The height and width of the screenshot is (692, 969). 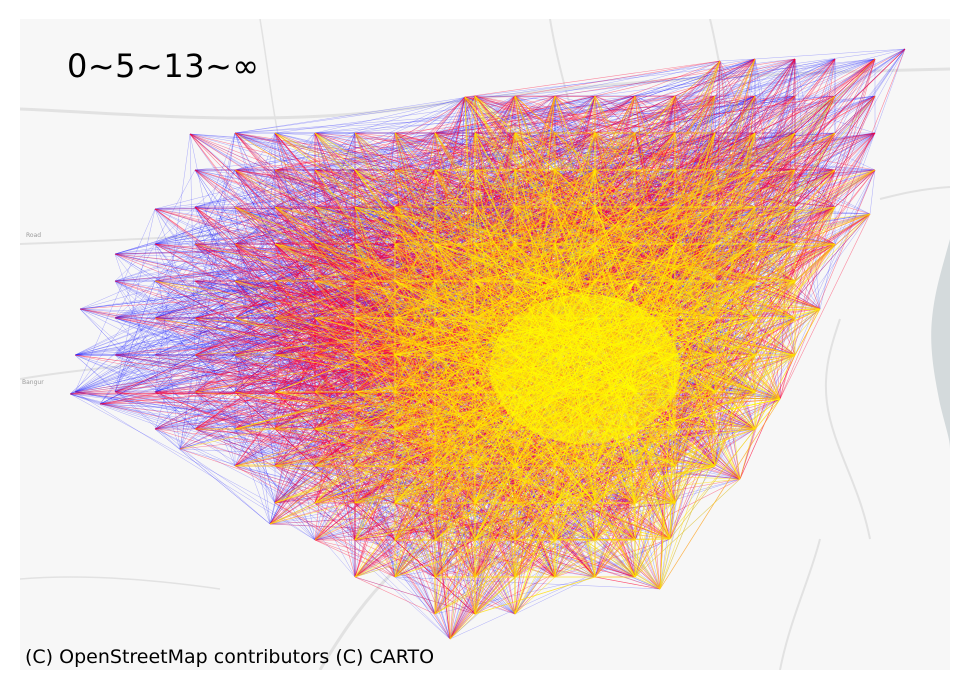 I want to click on road-label-2: Bangur, so click(x=33, y=382).